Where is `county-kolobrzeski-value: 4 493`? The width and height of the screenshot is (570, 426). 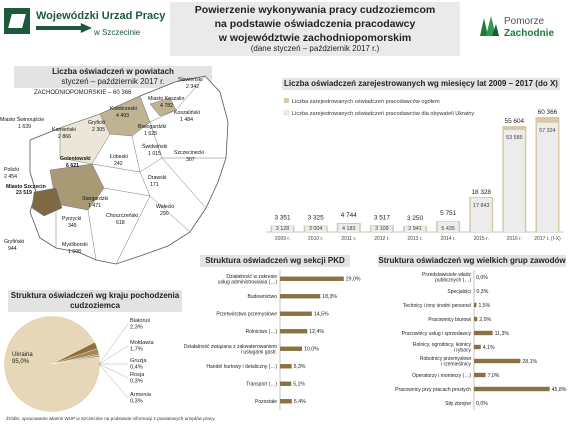
county-kolobrzeski-value: 4 493 is located at coordinates (122, 116).